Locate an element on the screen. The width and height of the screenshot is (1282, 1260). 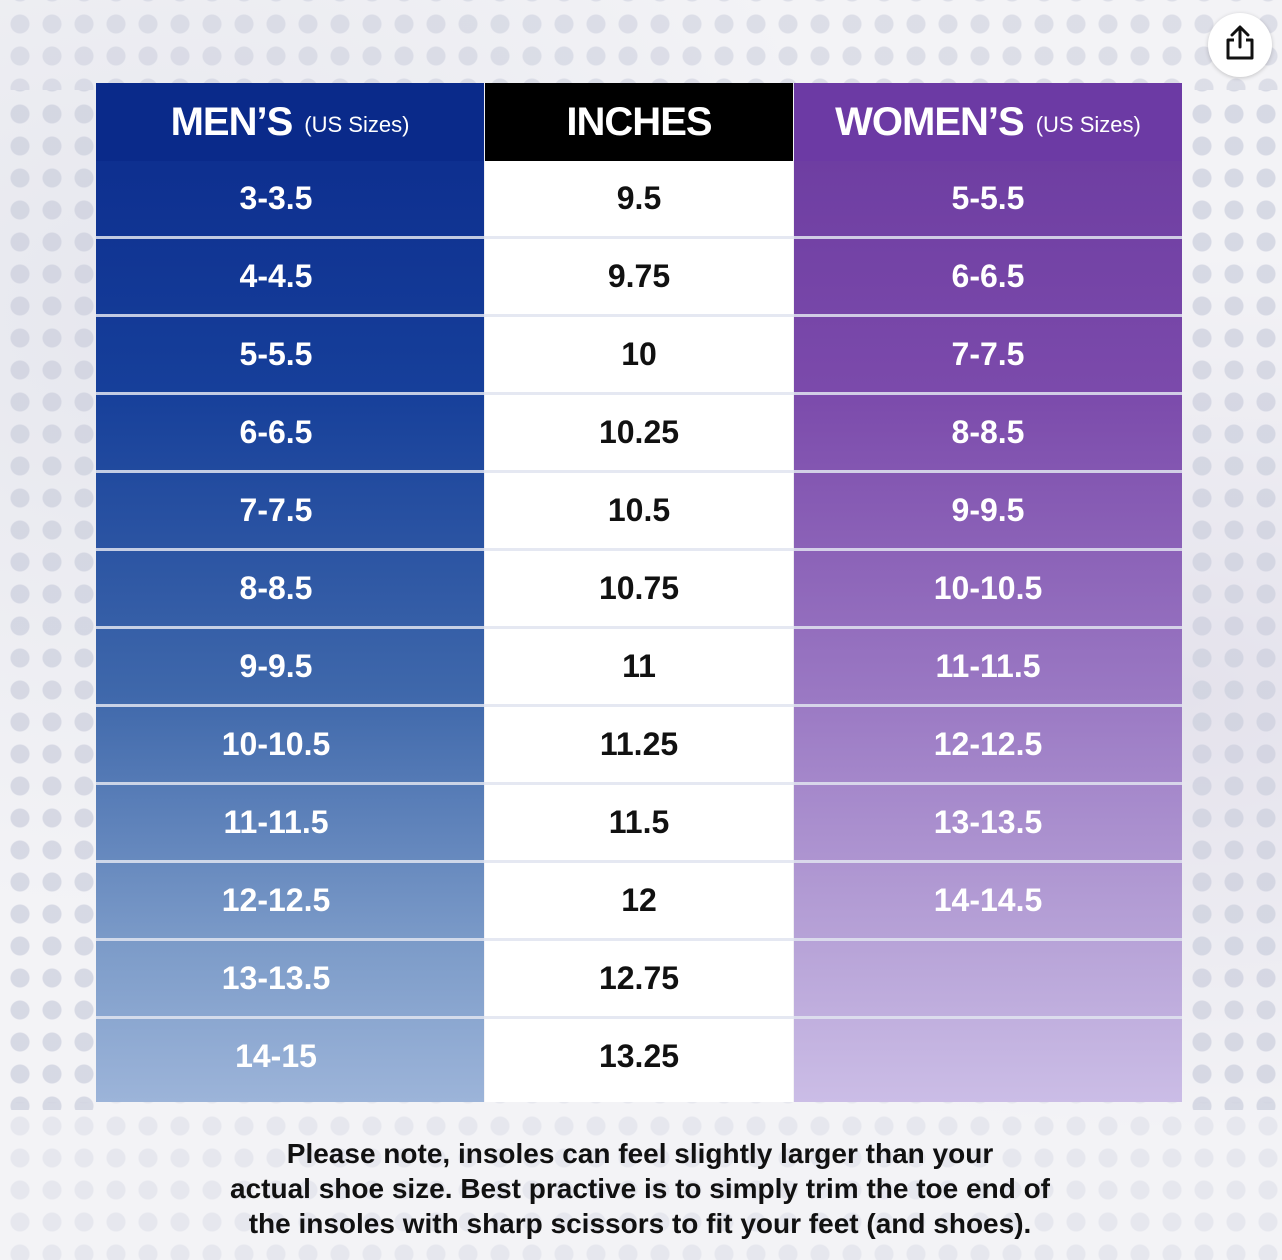
inches-cell: 11.5 is located at coordinates (639, 822).